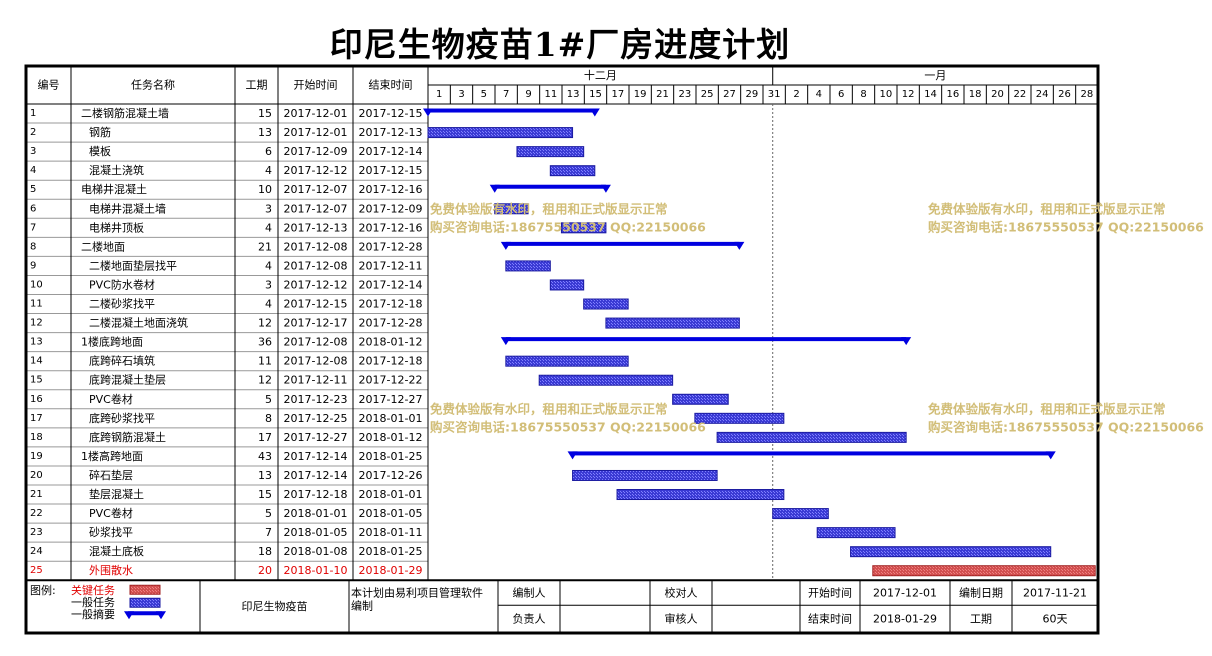  Describe the element at coordinates (905, 592) in the screenshot. I see `footer-start-value: 2017-12-01` at that location.